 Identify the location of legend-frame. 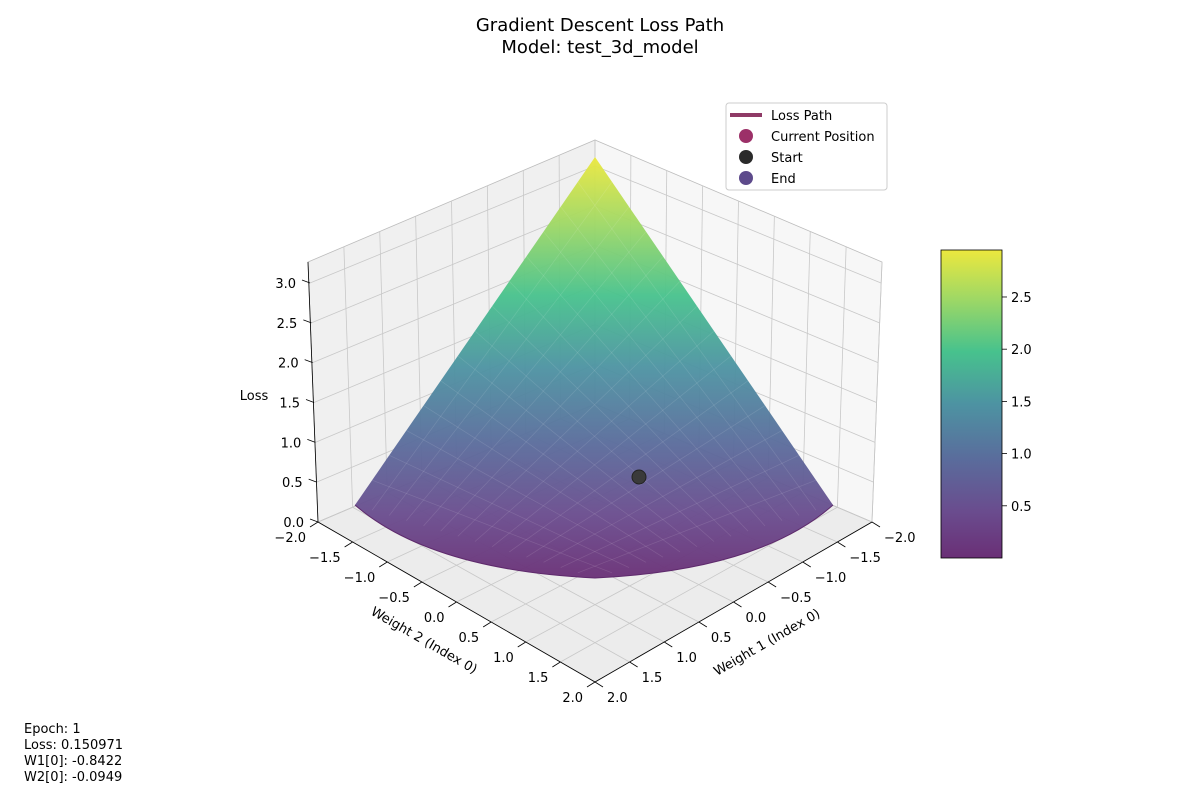
(806, 146).